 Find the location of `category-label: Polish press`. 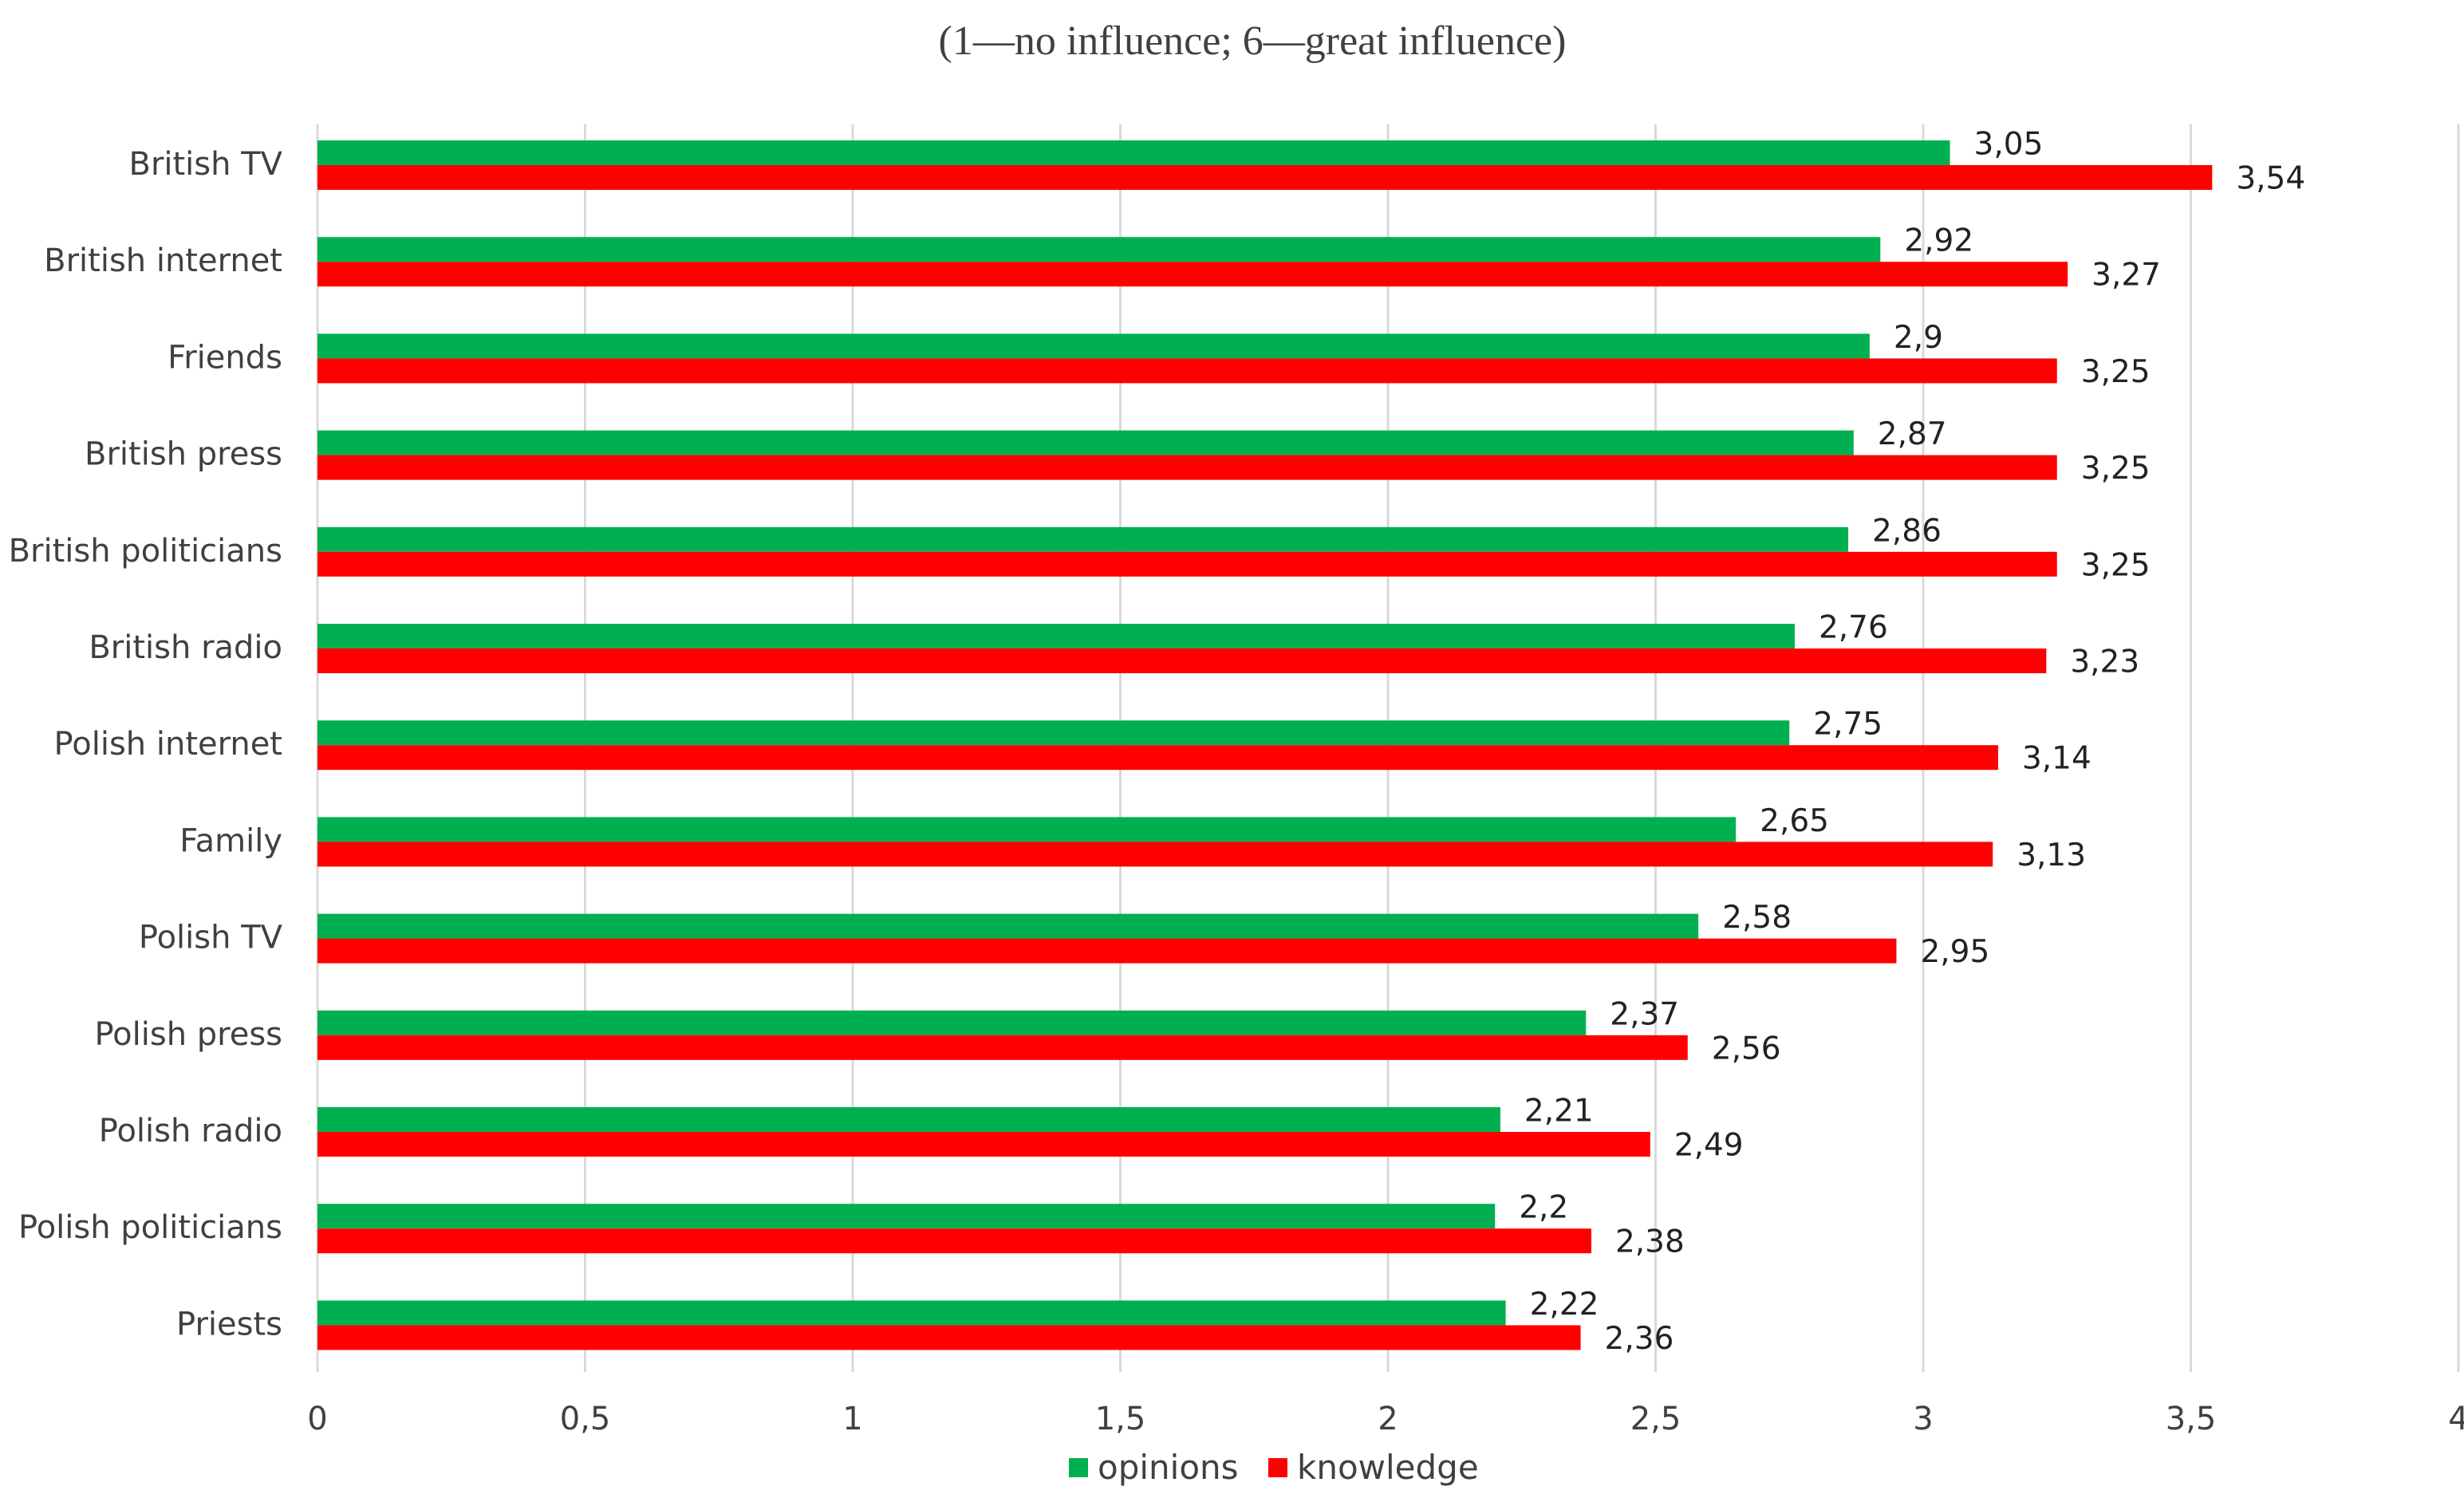

category-label: Polish press is located at coordinates (188, 1034).